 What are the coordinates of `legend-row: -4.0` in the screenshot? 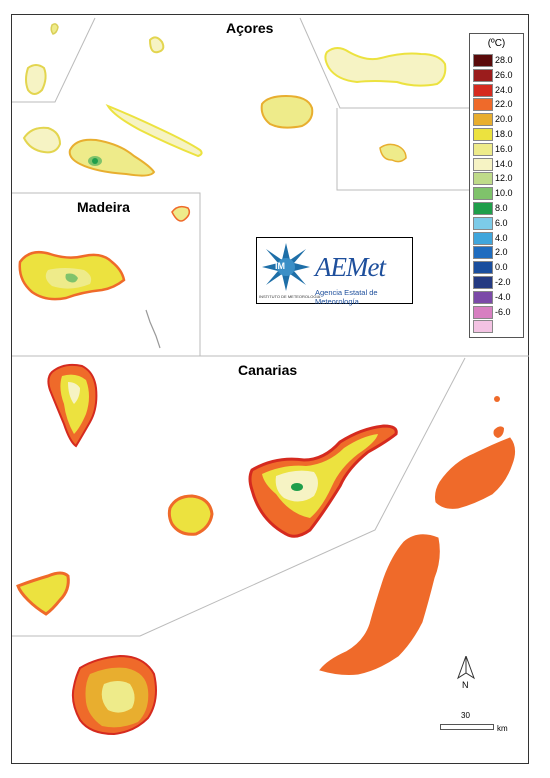 It's located at (498, 297).